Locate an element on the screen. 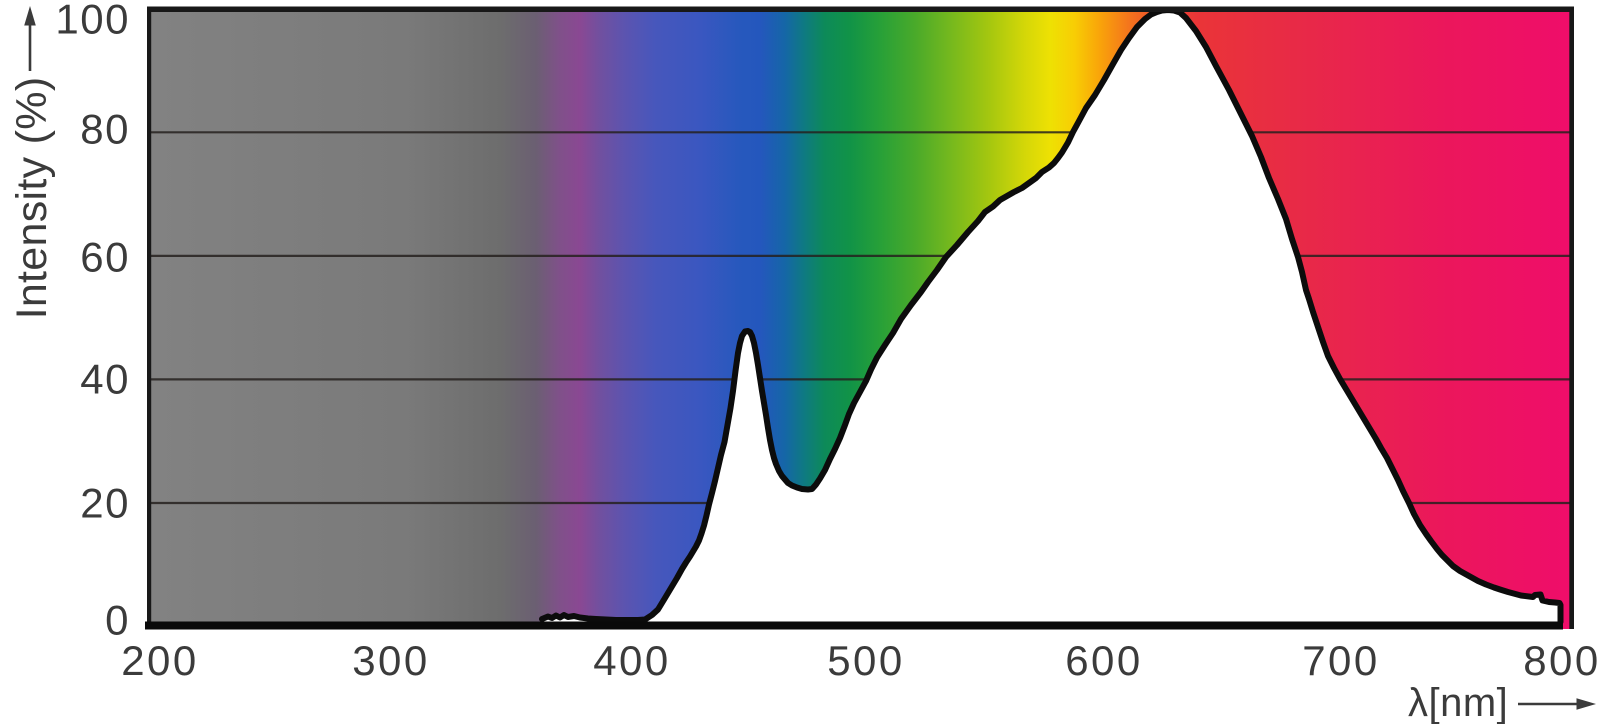 The height and width of the screenshot is (724, 1600). svg-text: 40 is located at coordinates (105, 379).